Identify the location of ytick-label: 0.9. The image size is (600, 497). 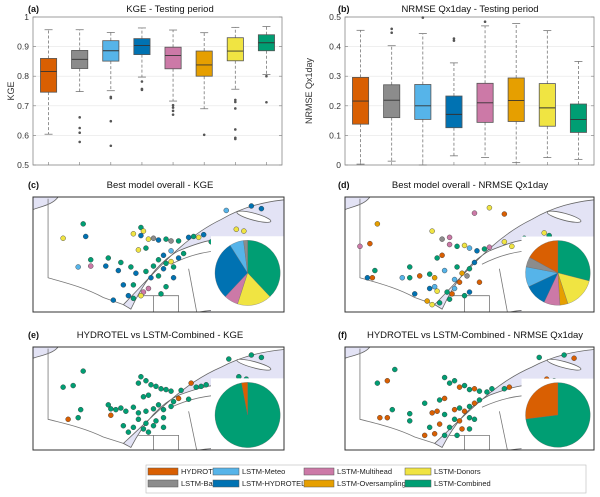
(23, 47).